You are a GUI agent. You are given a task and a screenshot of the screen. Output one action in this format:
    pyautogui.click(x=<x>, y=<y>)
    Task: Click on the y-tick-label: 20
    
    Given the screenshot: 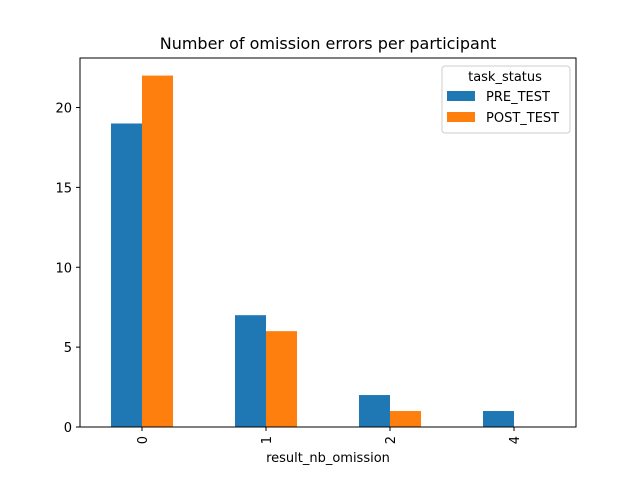 What is the action you would take?
    pyautogui.click(x=63, y=109)
    